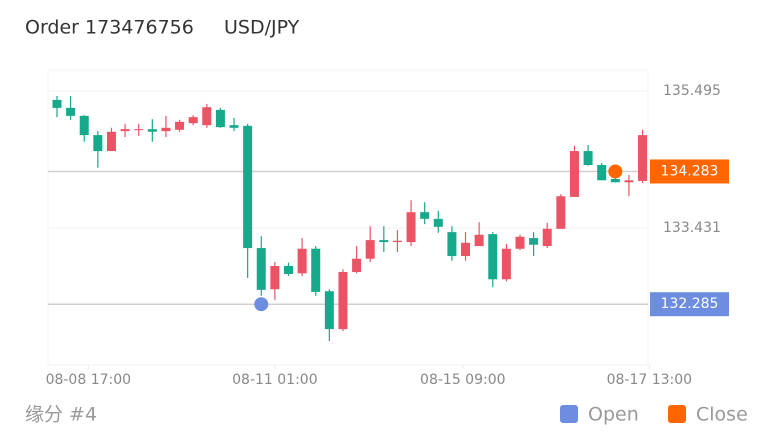 The image size is (775, 440). Describe the element at coordinates (613, 415) in the screenshot. I see `legend-label: Open` at that location.